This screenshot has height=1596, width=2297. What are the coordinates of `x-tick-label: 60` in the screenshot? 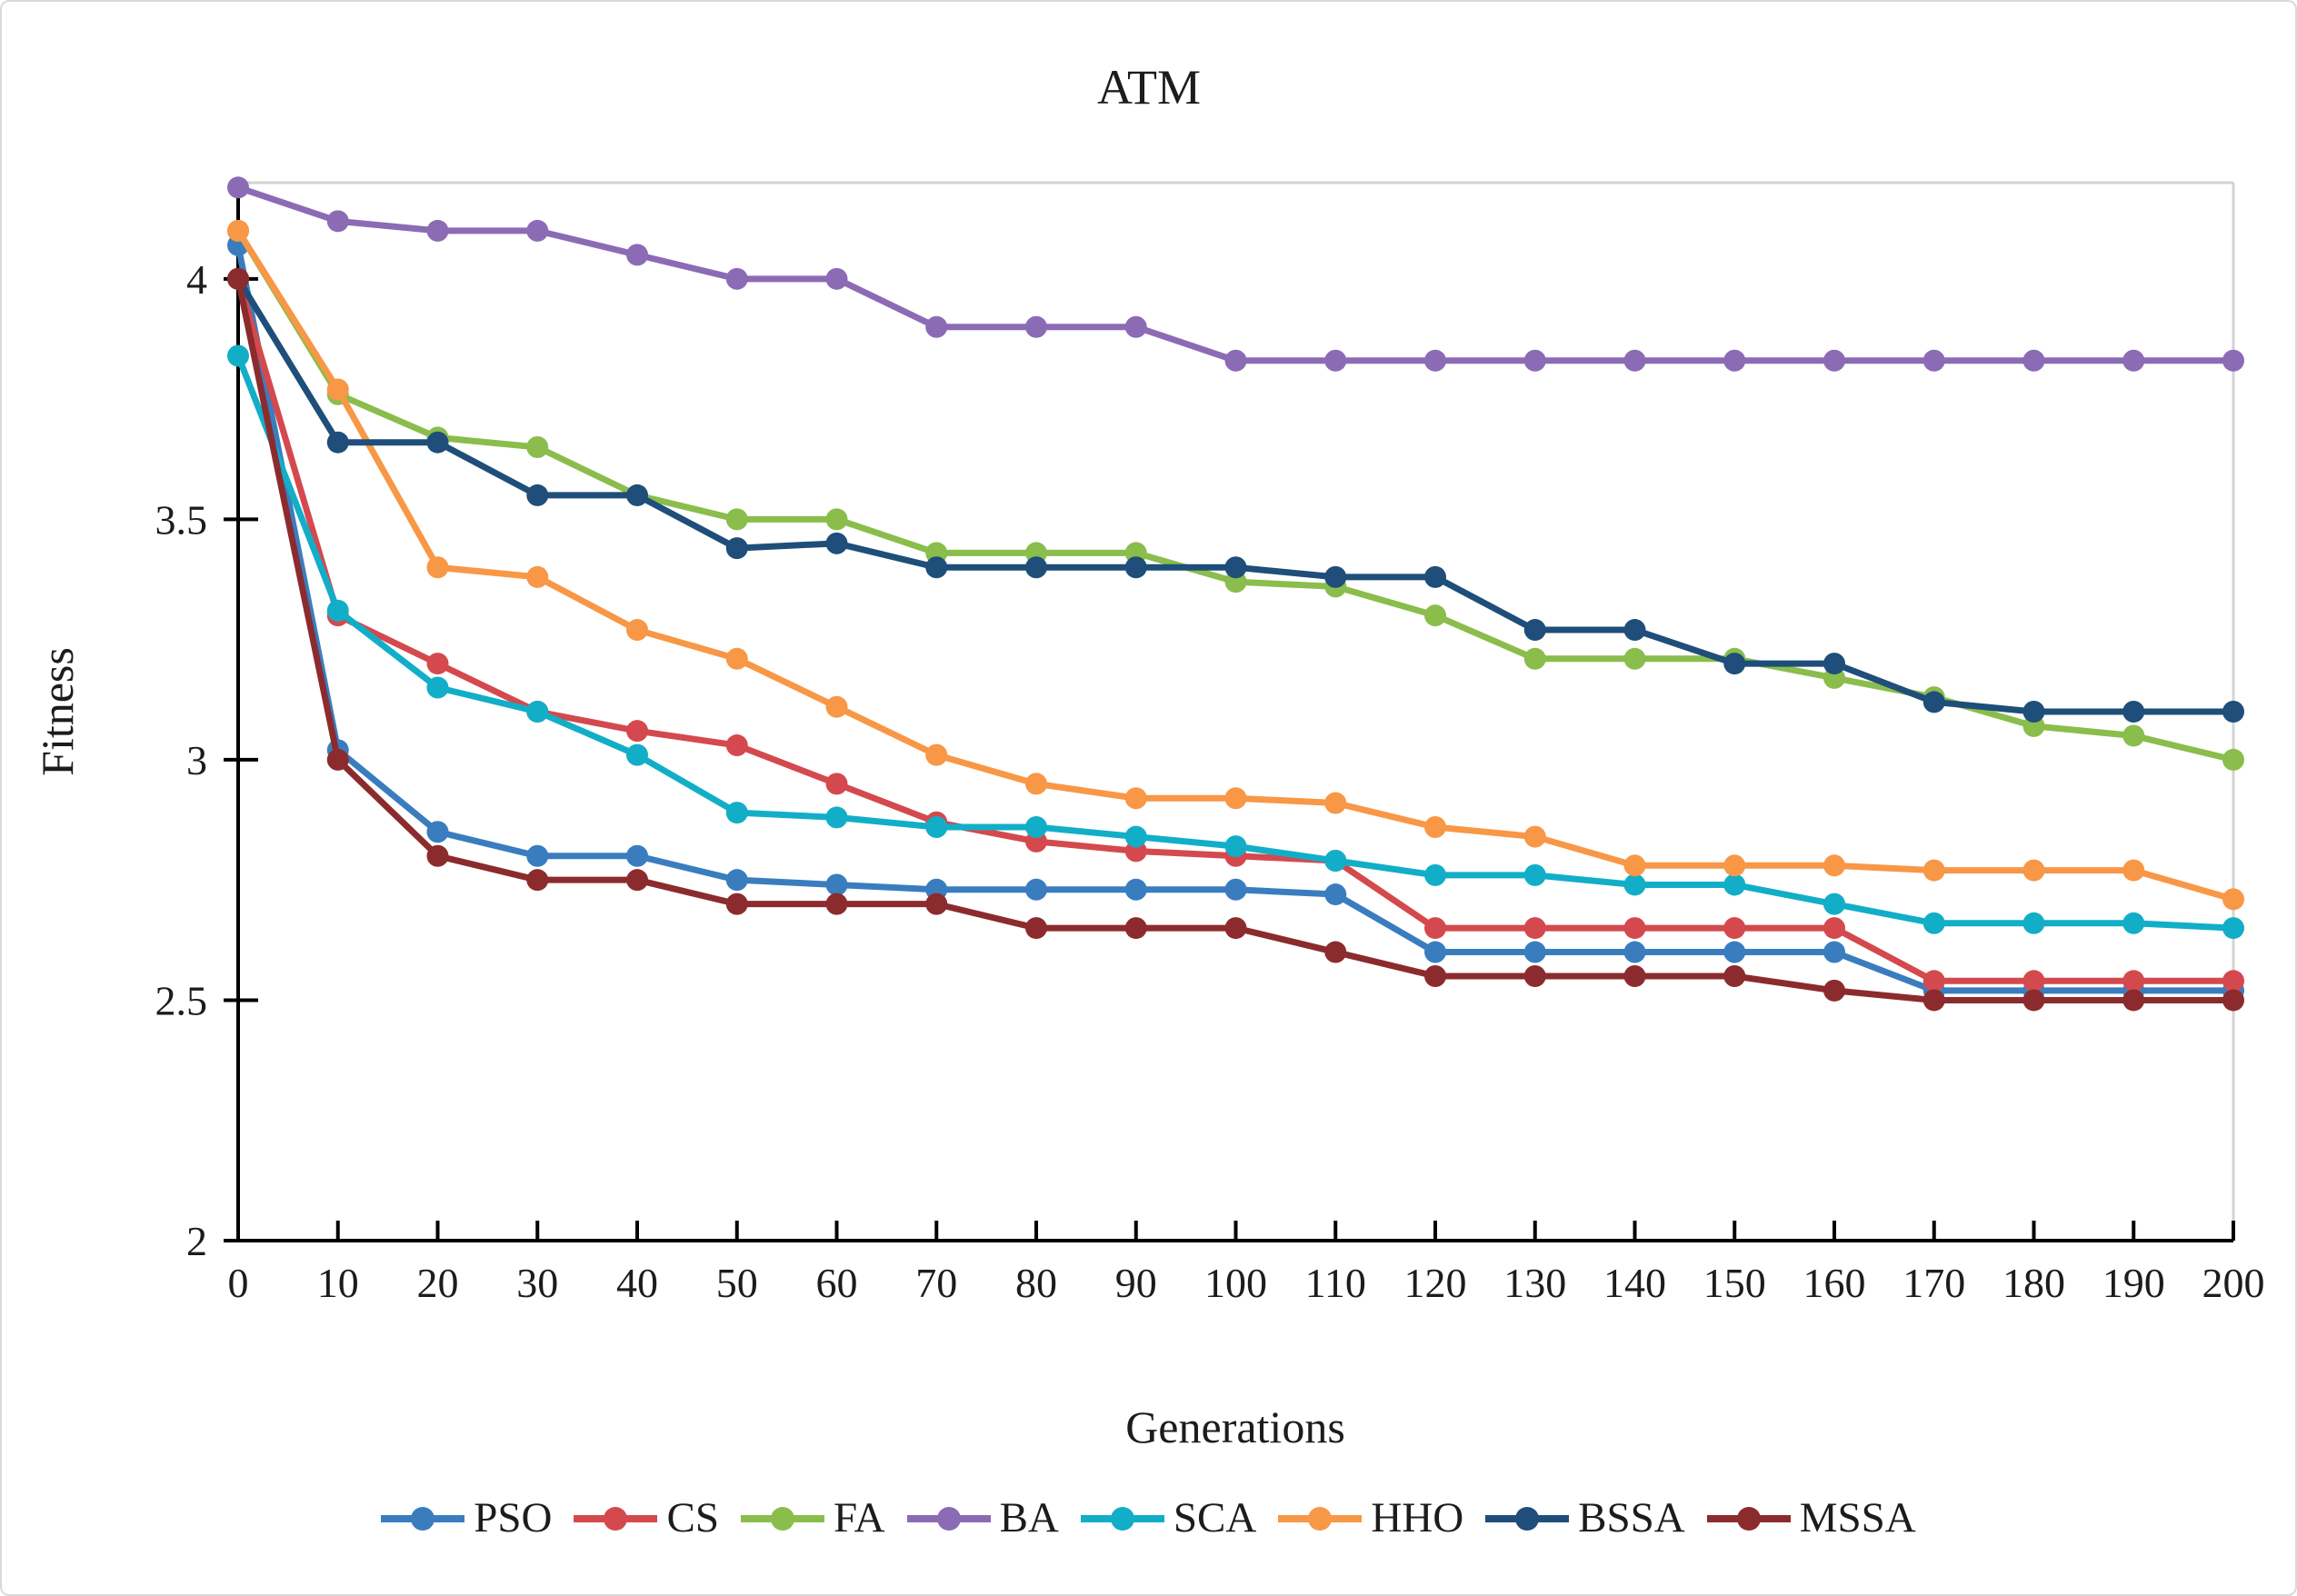 It's located at (837, 1283).